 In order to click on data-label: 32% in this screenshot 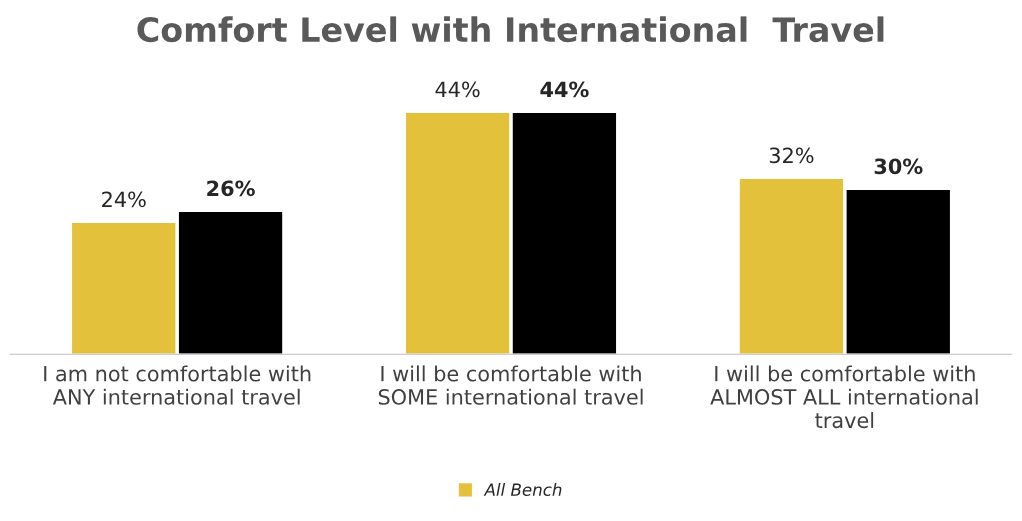, I will do `click(791, 155)`.